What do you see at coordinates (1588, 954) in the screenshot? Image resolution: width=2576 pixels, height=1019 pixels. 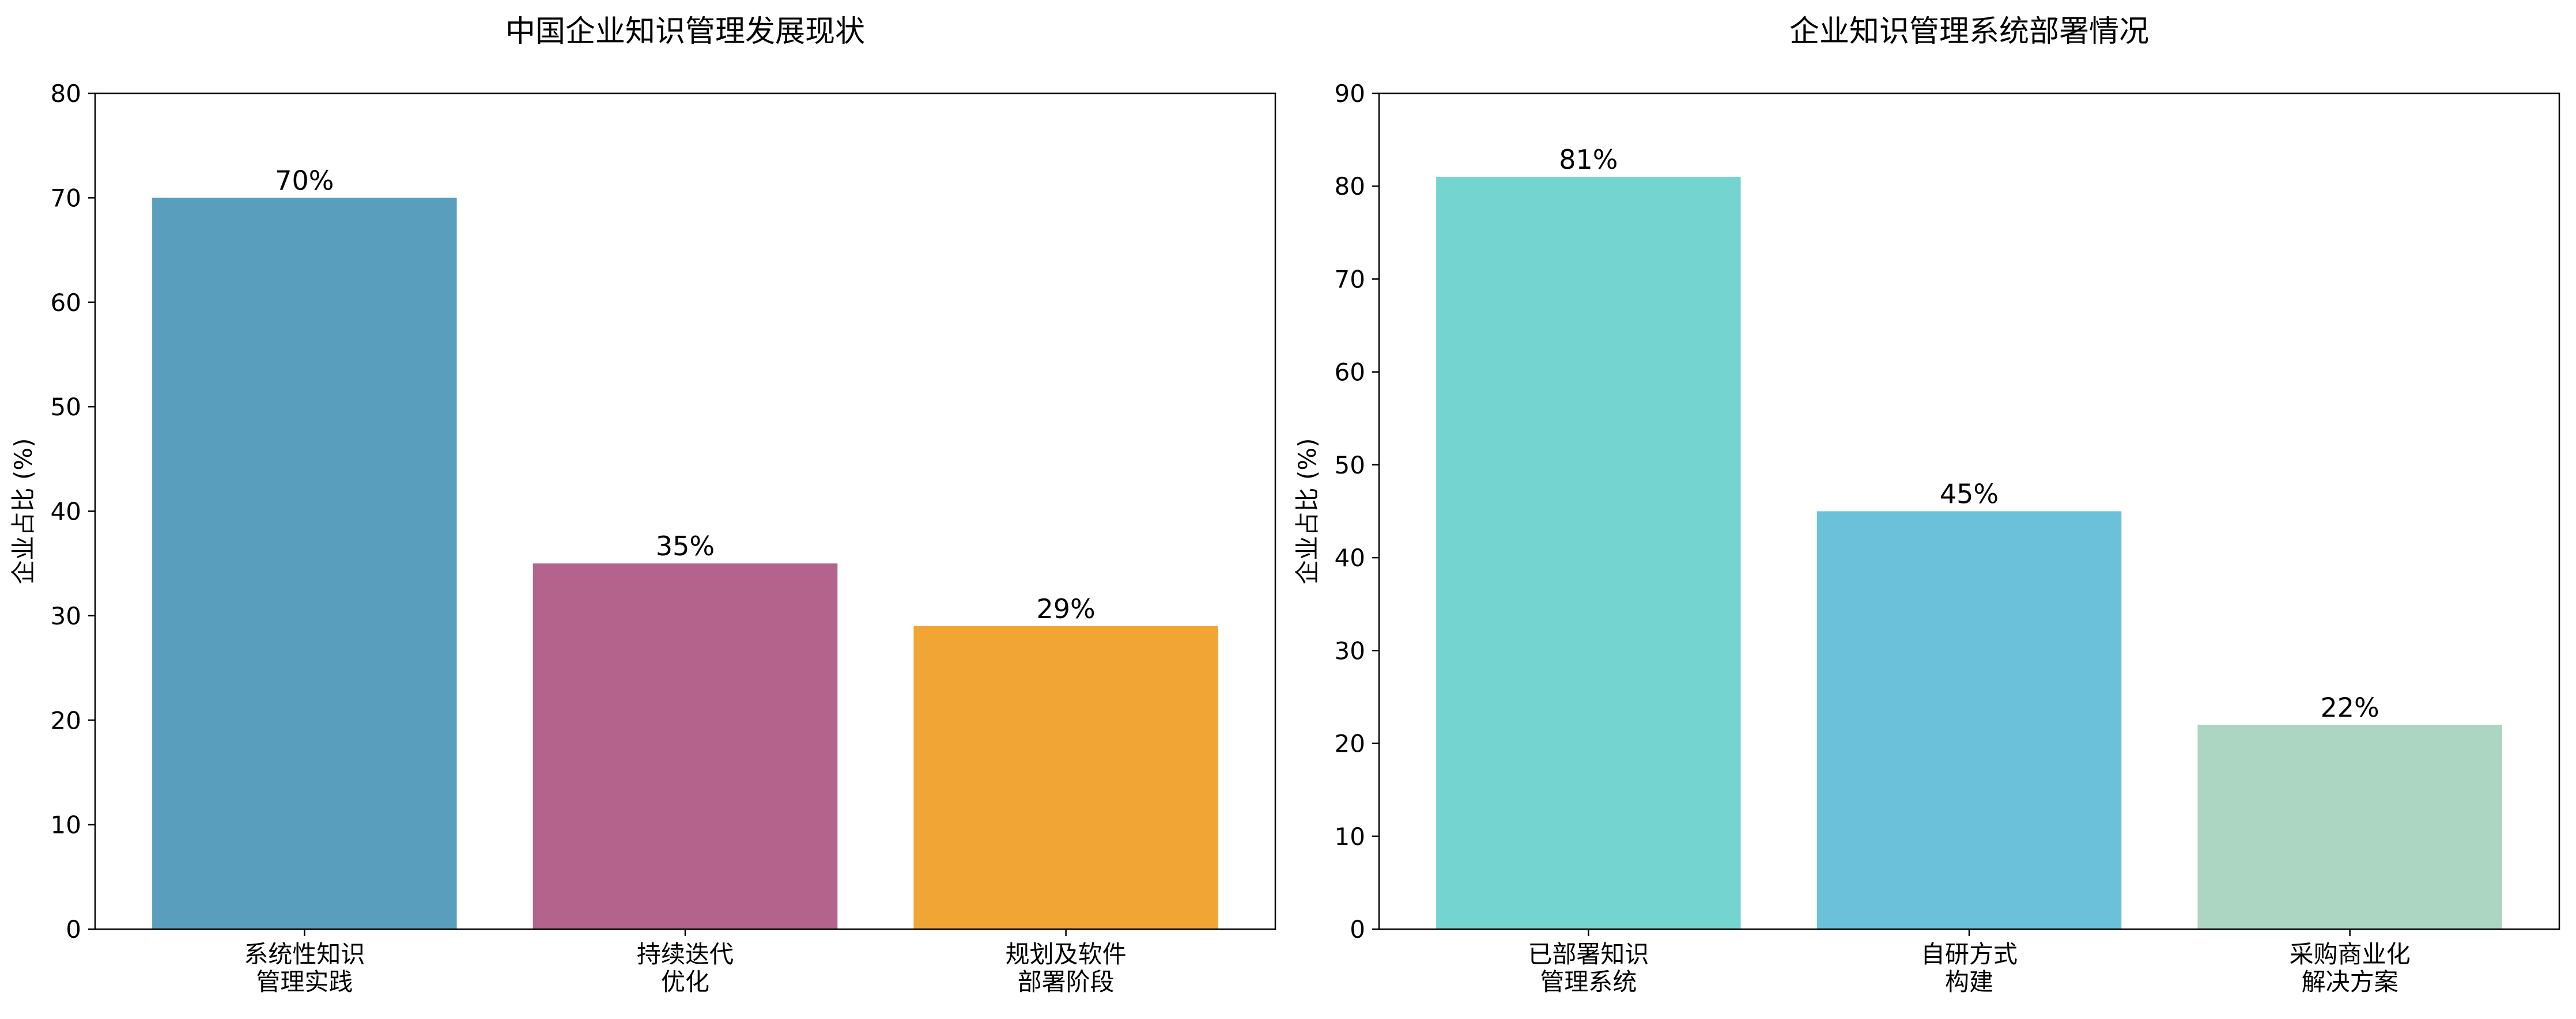 I see `category-label-1-line-1: 已部署知识` at bounding box center [1588, 954].